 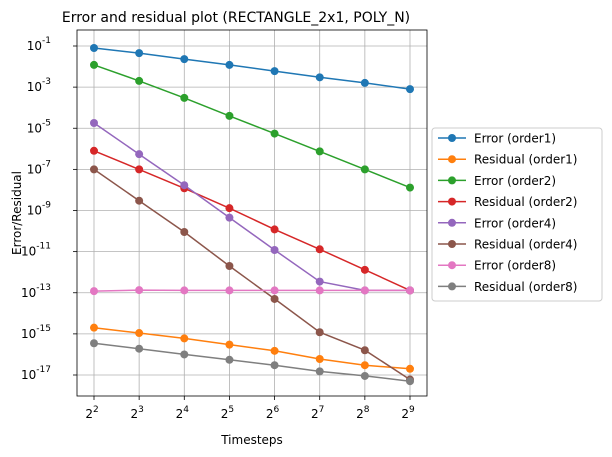 What do you see at coordinates (277, 410) in the screenshot?
I see `x-tick-exponent: 6` at bounding box center [277, 410].